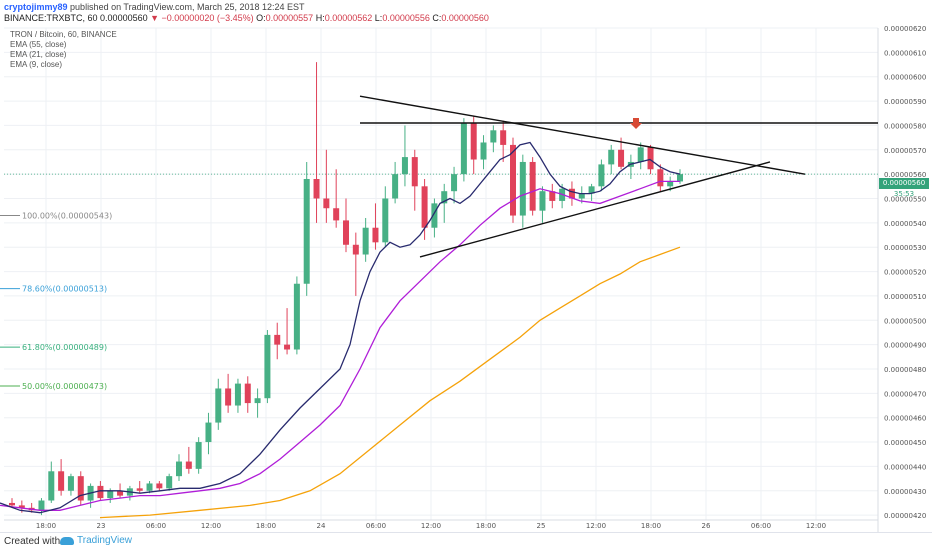  I want to click on y-tick-label: 0.00000440, so click(905, 467).